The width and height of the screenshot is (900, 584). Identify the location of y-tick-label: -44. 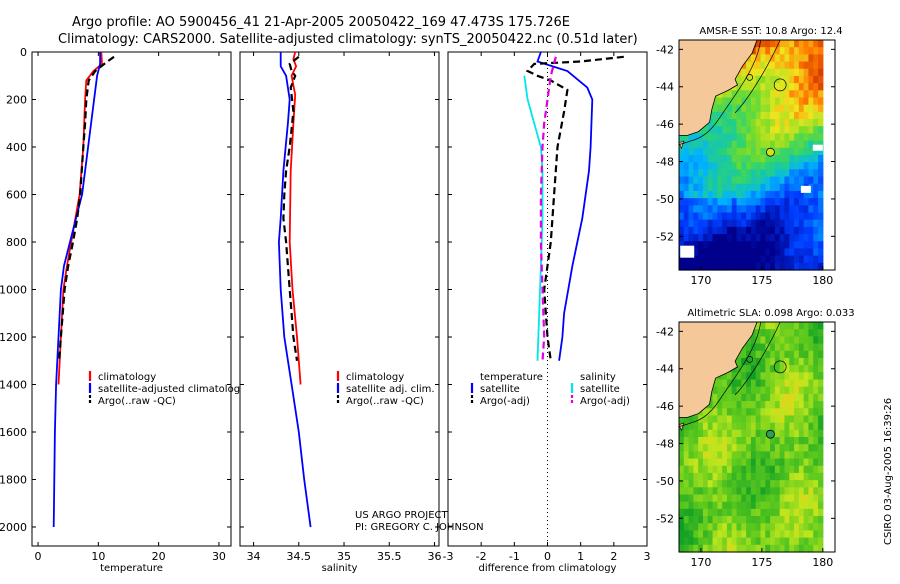
(665, 369).